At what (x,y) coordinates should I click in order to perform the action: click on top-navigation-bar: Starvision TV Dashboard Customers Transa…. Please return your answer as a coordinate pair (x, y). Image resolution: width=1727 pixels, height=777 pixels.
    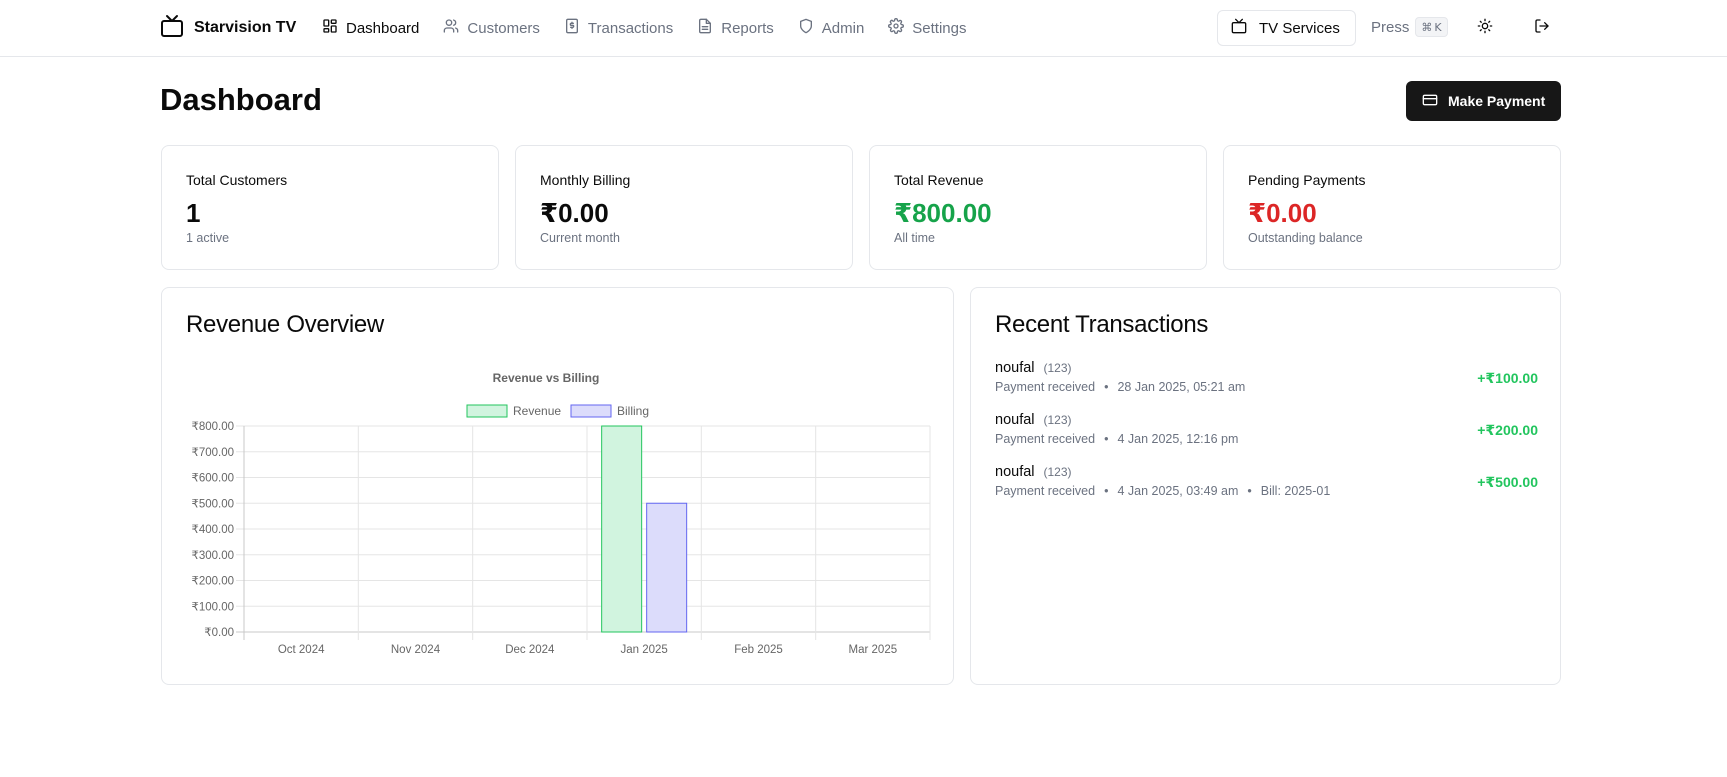
    Looking at the image, I should click on (863, 28).